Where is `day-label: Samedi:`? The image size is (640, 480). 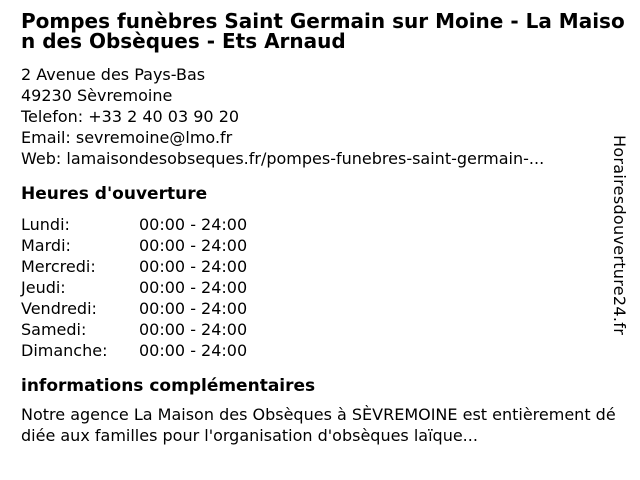
day-label: Samedi: is located at coordinates (54, 329).